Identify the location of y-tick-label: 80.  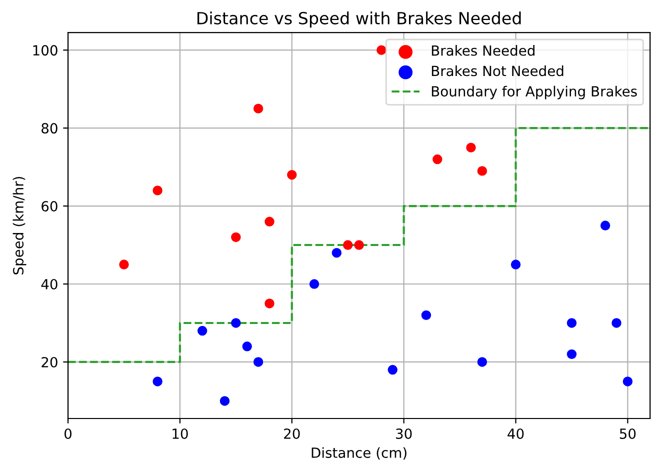
(50, 128).